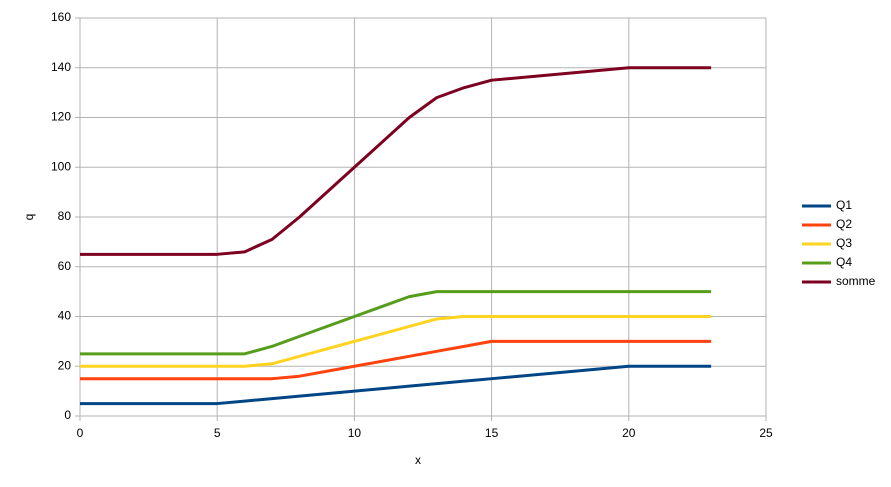  What do you see at coordinates (629, 433) in the screenshot?
I see `x-tick-label: 20` at bounding box center [629, 433].